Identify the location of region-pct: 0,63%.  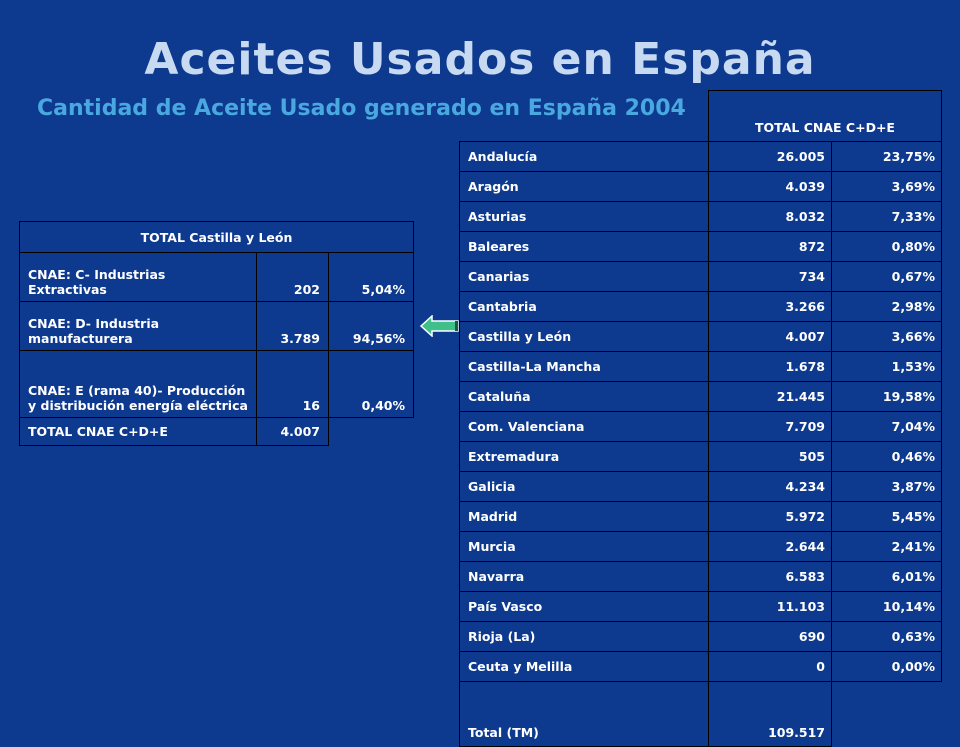
(886, 636).